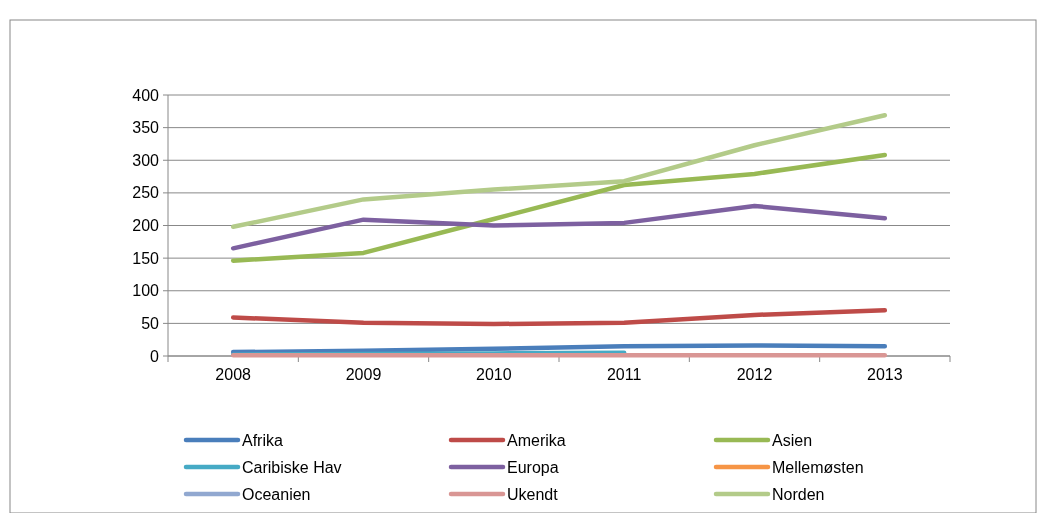 The height and width of the screenshot is (521, 1046). Describe the element at coordinates (146, 258) in the screenshot. I see `y-tick-label: 150` at that location.